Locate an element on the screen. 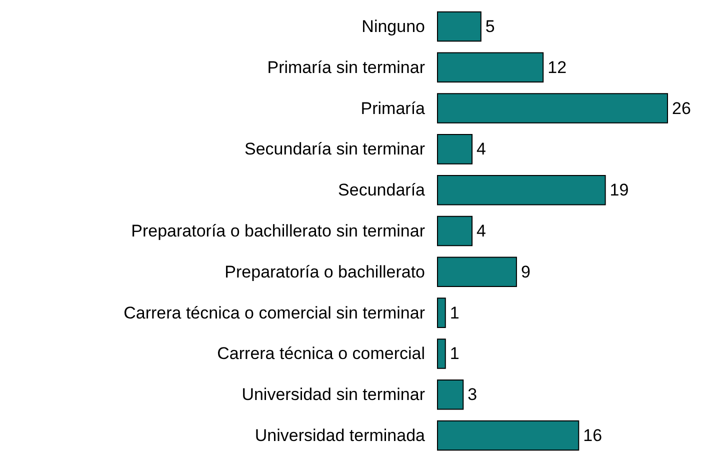  y-tick-label: Universidad sin terminar is located at coordinates (334, 394).